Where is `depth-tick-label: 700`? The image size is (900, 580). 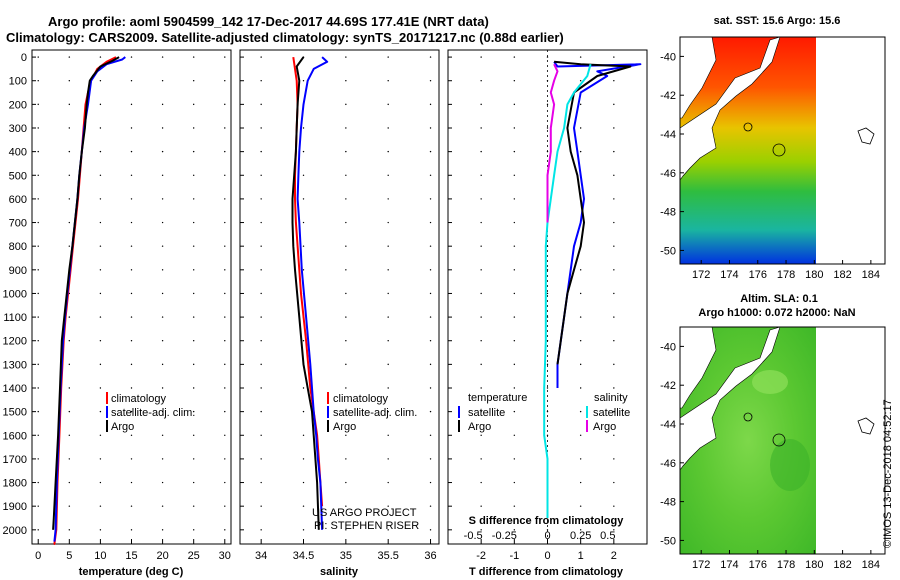 depth-tick-label: 700 is located at coordinates (18, 224).